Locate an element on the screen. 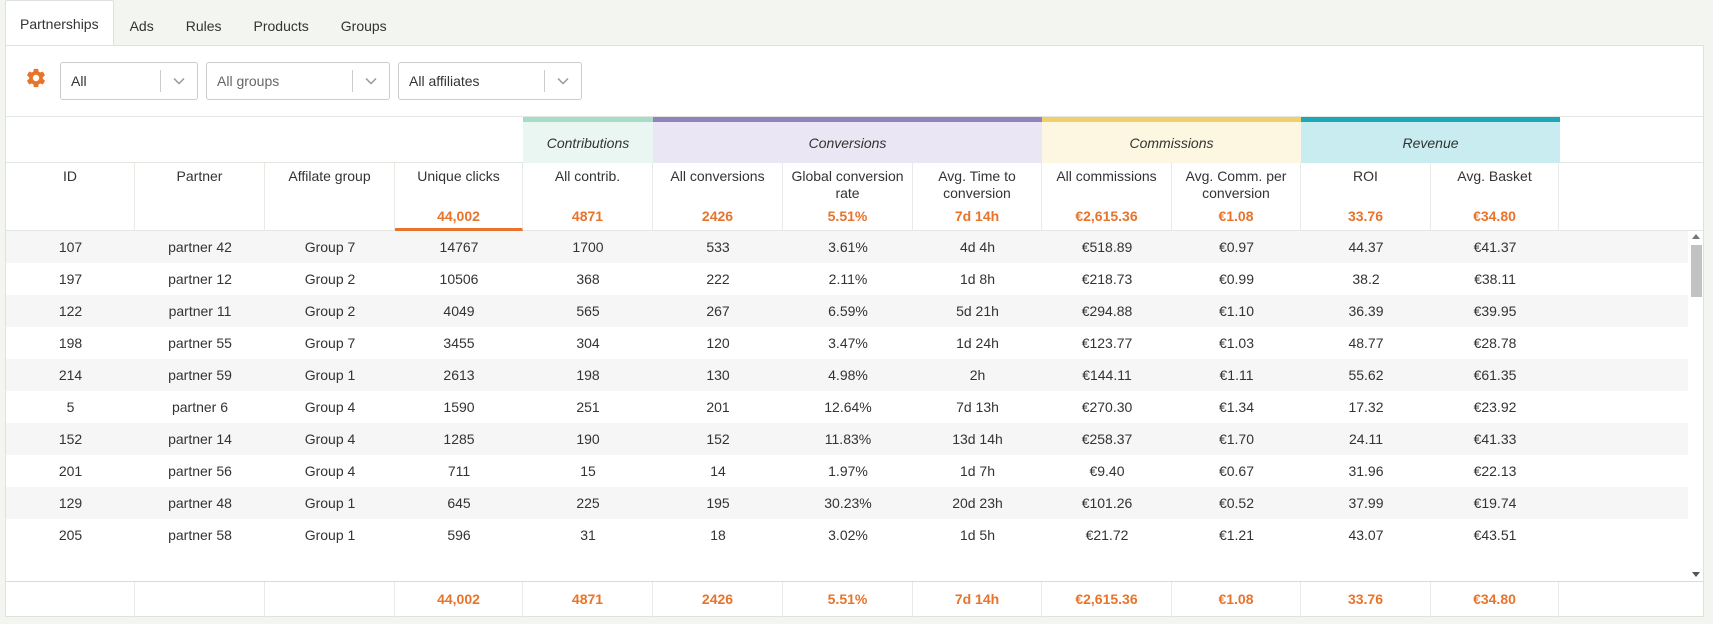 Image resolution: width=1713 pixels, height=624 pixels. cell-unique-clicks: 596 is located at coordinates (459, 535).